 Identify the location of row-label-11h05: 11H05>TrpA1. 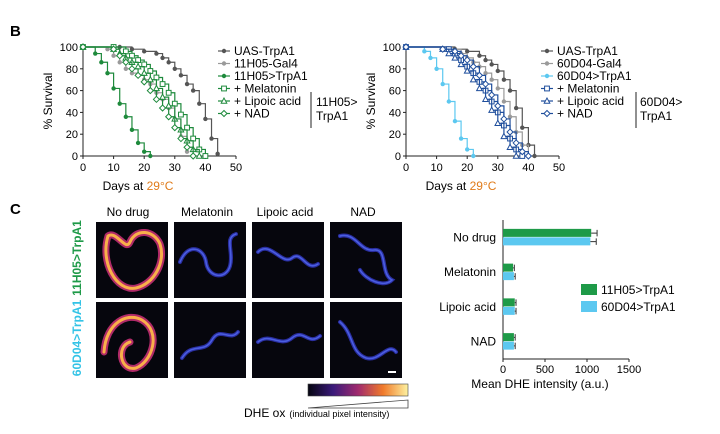
(77, 258).